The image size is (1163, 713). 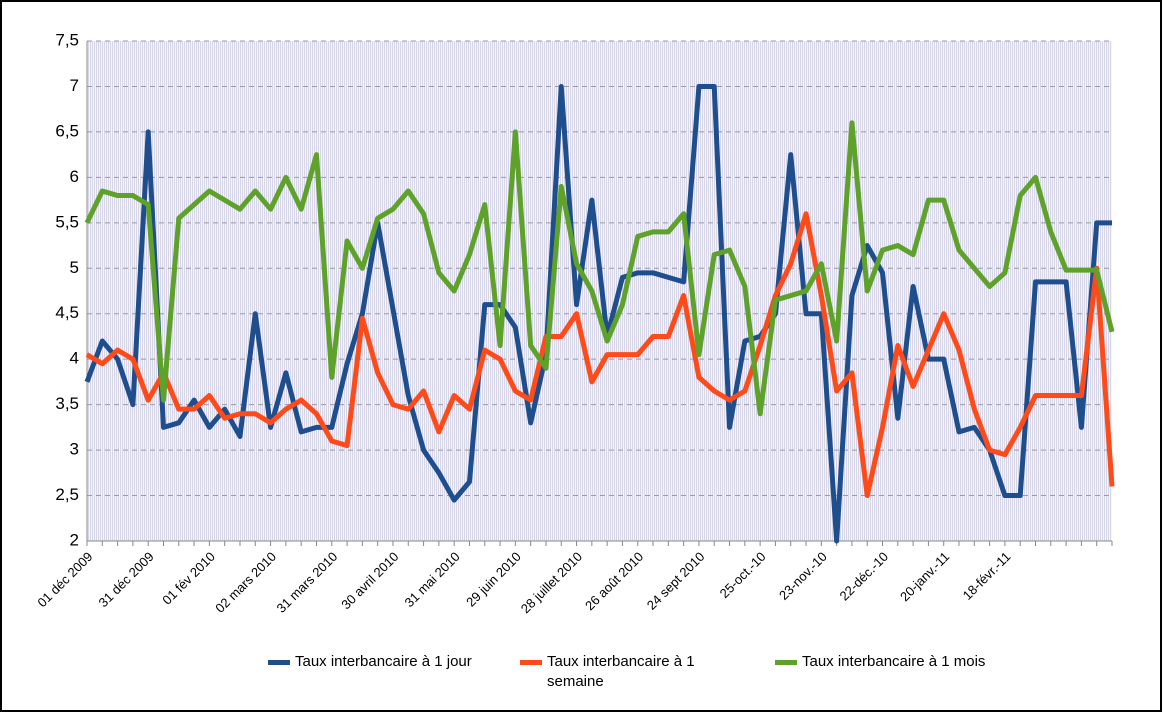 What do you see at coordinates (551, 582) in the screenshot?
I see `x-tick-label: 28 juillet 2010` at bounding box center [551, 582].